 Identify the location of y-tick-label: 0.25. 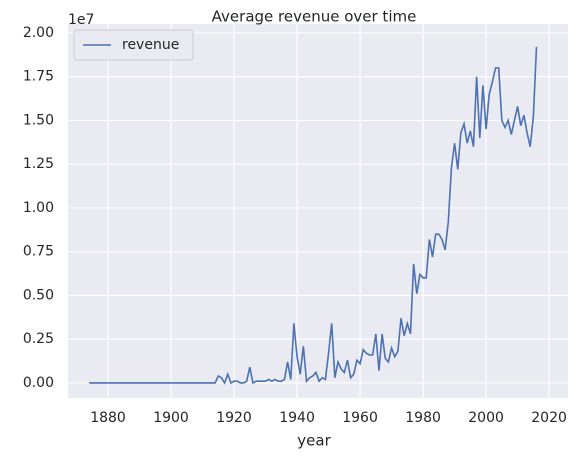
(38, 339).